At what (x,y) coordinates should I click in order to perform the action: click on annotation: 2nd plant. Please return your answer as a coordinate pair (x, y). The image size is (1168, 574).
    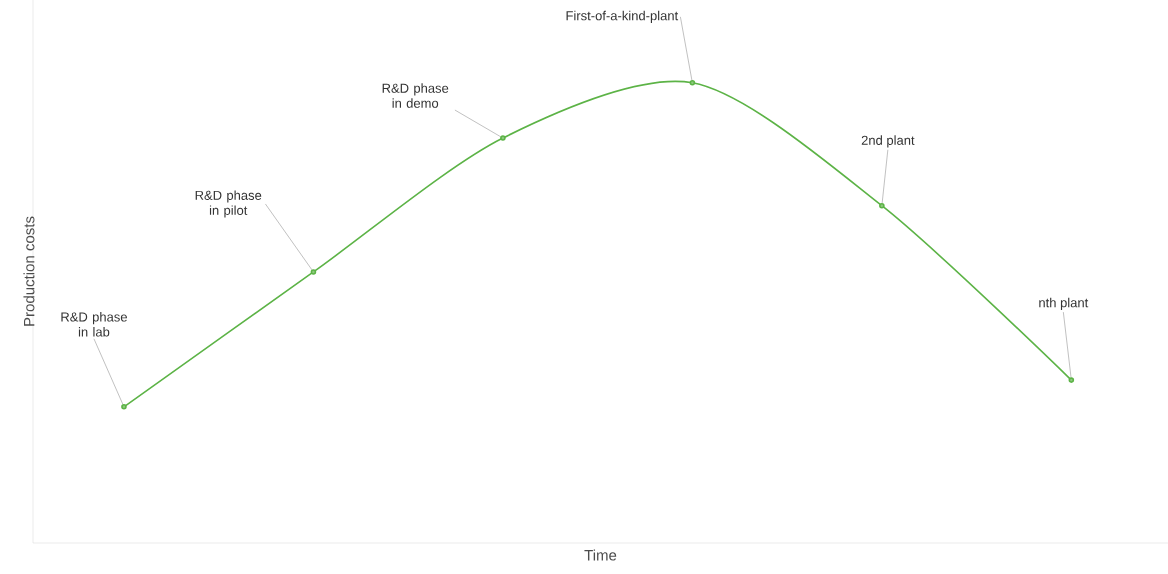
    Looking at the image, I should click on (888, 141).